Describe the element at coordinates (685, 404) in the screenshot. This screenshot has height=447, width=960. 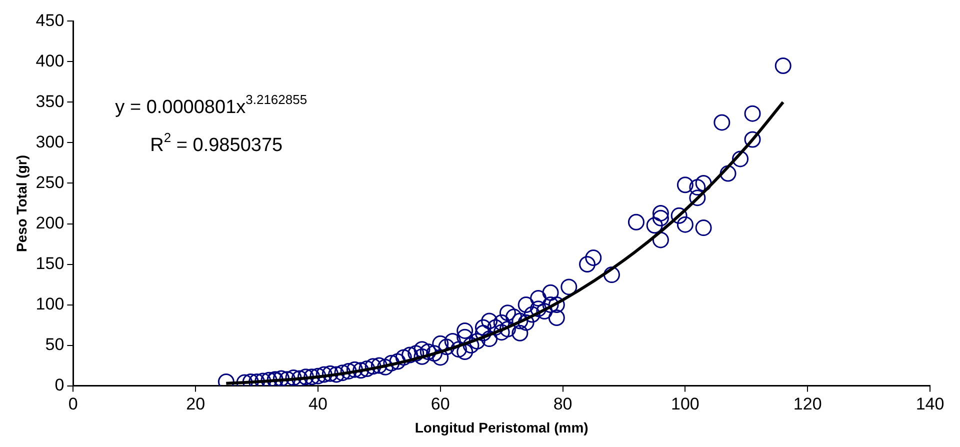
I see `x-tick-label: 100` at that location.